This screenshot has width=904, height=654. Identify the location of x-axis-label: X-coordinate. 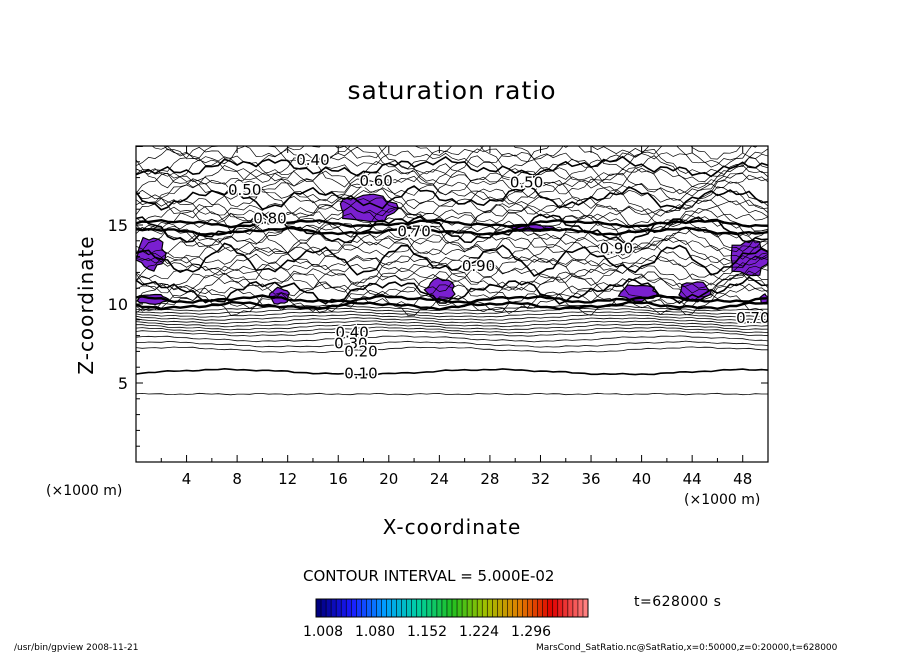
(452, 527).